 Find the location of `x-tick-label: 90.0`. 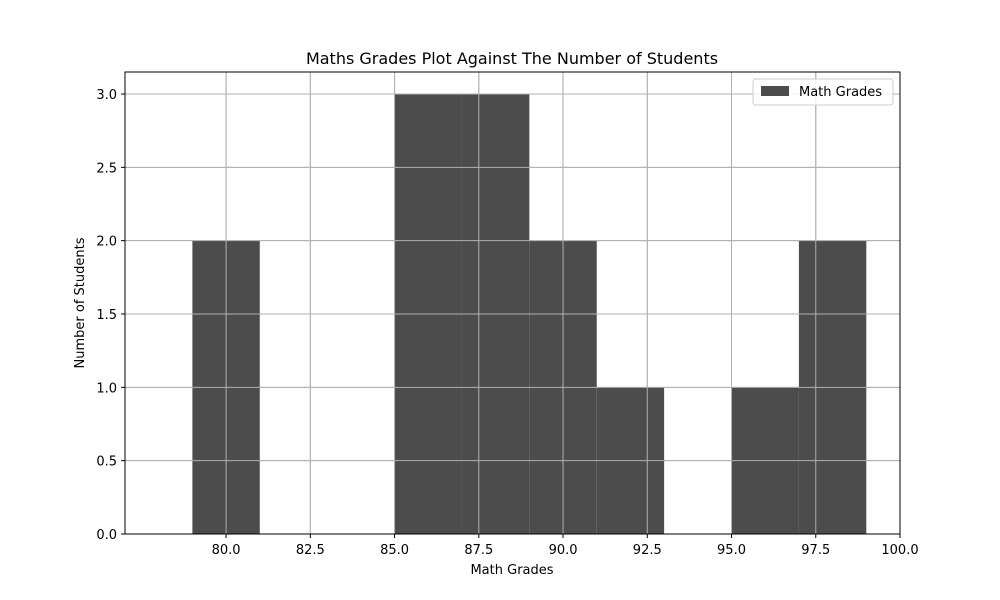

x-tick-label: 90.0 is located at coordinates (563, 550).